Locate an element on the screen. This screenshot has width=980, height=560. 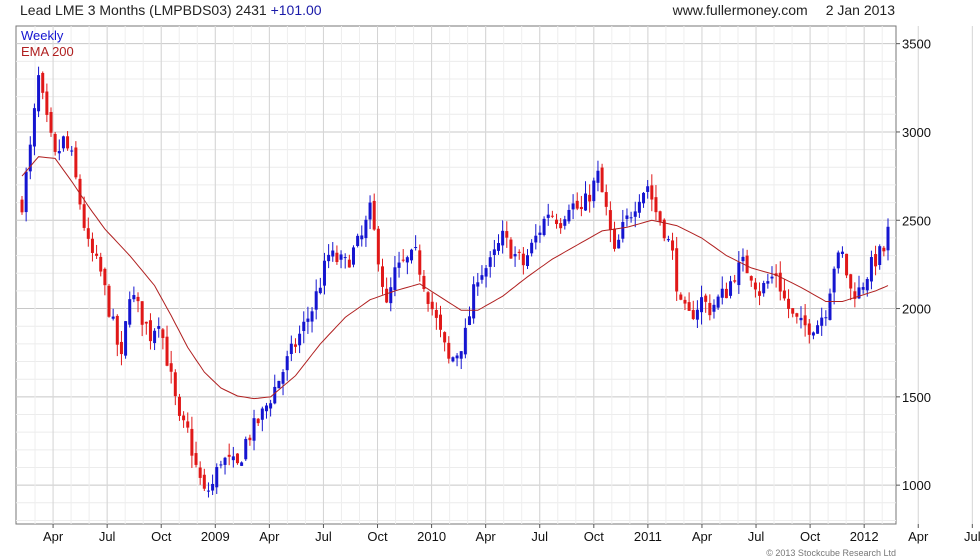
x-tick-label-3: 2009 is located at coordinates (215, 536).